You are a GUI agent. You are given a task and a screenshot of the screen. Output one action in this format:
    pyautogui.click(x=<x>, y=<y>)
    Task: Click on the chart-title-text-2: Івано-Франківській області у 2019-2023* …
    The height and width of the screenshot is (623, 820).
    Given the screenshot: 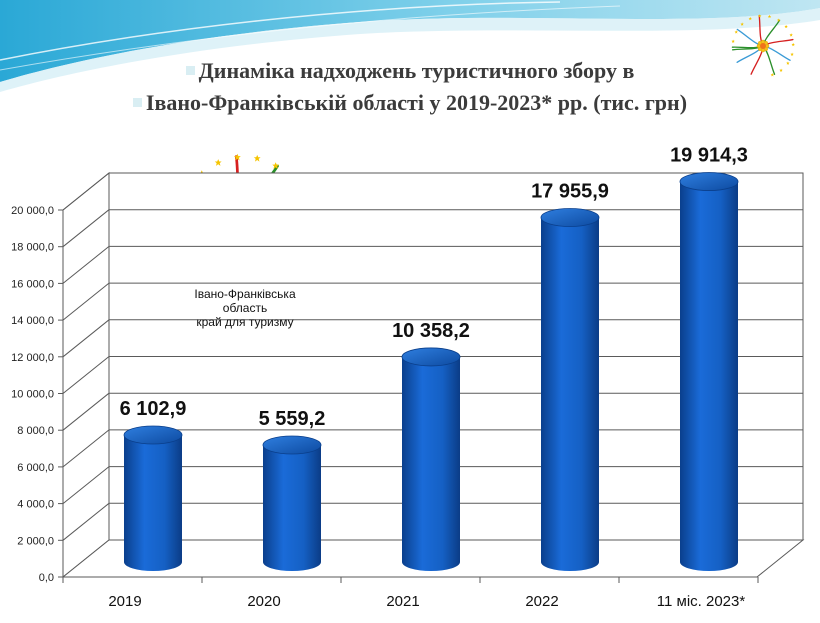 What is the action you would take?
    pyautogui.click(x=416, y=102)
    